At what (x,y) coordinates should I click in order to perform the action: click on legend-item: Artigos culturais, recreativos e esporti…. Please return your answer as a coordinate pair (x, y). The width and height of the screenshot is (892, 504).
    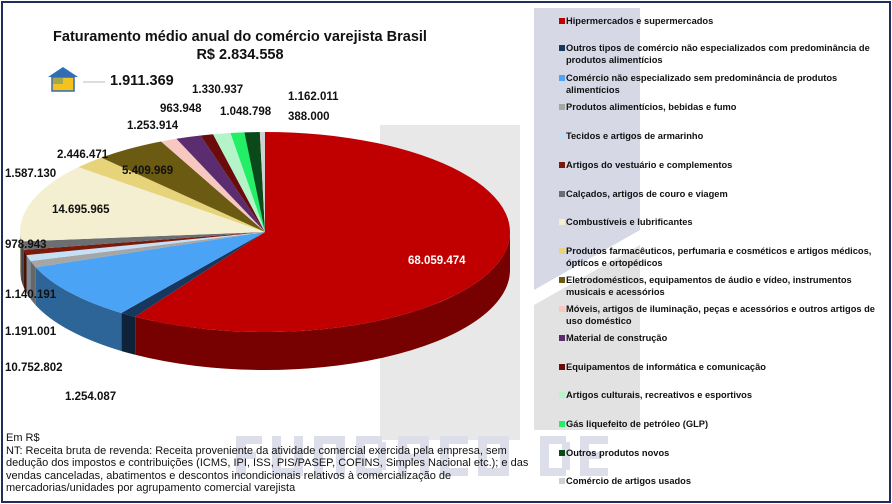
    Looking at the image, I should click on (720, 395).